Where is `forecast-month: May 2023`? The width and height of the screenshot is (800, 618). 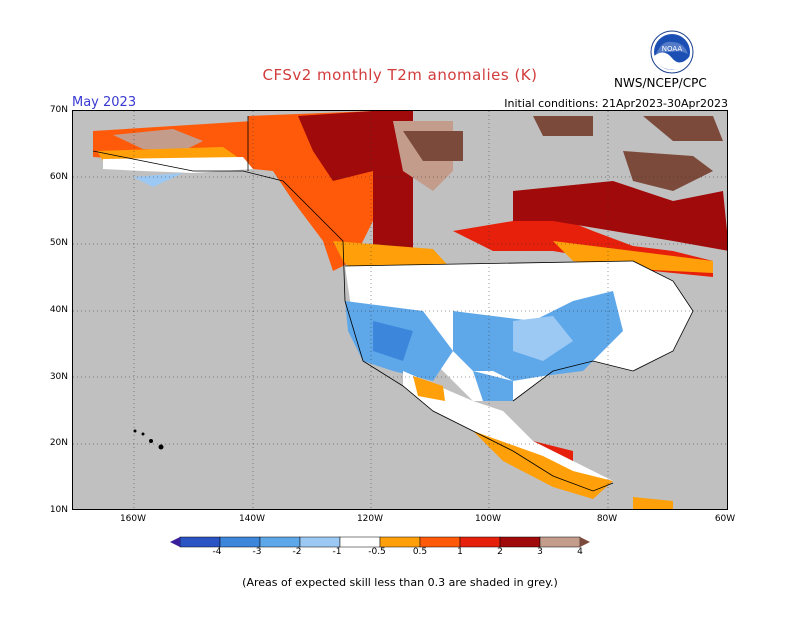
forecast-month: May 2023 is located at coordinates (104, 102).